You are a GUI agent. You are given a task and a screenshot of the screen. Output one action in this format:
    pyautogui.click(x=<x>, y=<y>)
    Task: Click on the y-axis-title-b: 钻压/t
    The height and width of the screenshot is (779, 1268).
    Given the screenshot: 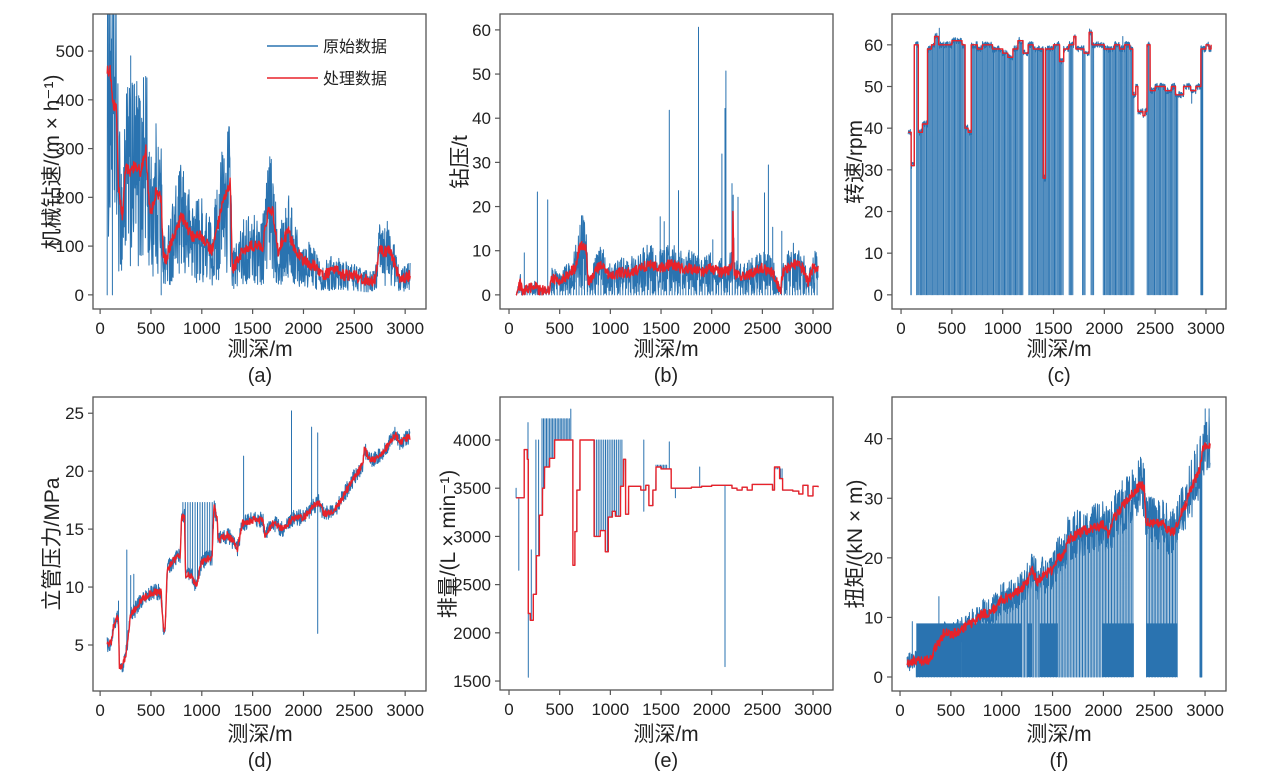 What is the action you would take?
    pyautogui.click(x=460, y=162)
    